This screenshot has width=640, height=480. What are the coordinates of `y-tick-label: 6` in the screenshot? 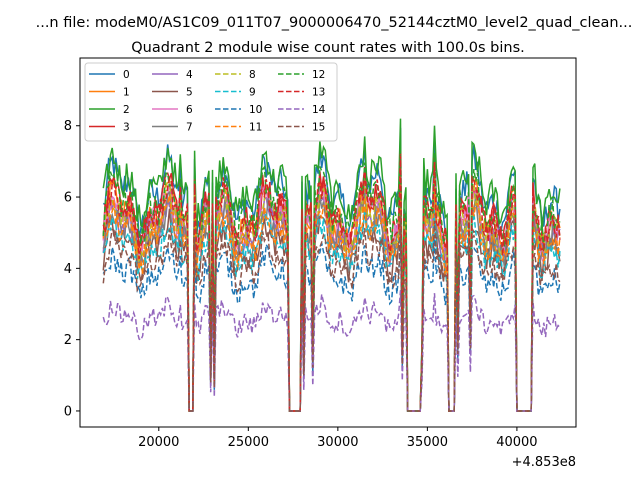 It's located at (68, 198).